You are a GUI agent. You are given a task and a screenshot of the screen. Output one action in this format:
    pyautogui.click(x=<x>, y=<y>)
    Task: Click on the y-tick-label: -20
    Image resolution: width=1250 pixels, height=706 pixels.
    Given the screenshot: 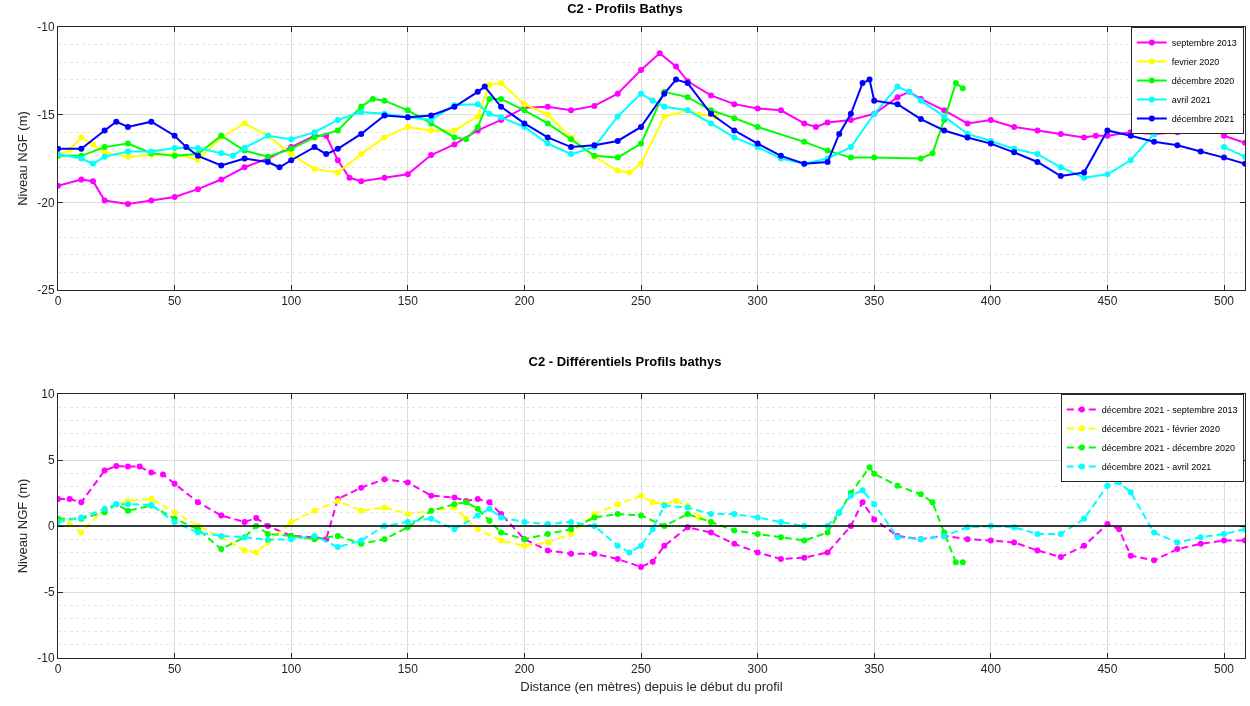 What is the action you would take?
    pyautogui.click(x=46, y=202)
    